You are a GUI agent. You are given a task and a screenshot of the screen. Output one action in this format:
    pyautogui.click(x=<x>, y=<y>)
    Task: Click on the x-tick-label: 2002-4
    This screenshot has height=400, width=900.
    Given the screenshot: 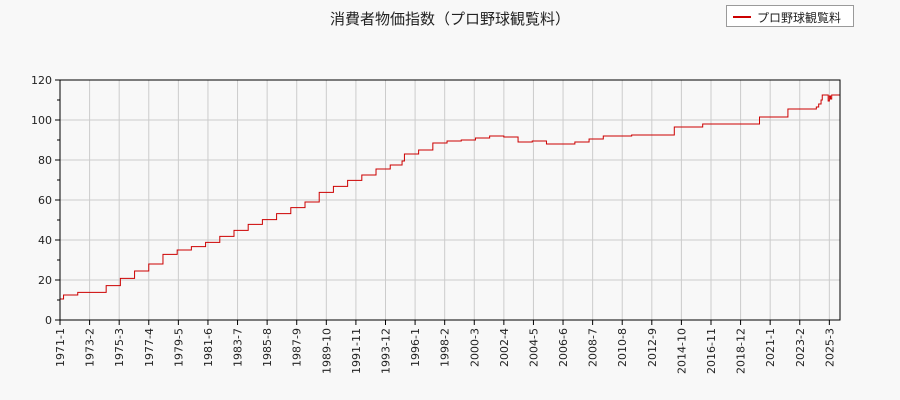 What is the action you would take?
    pyautogui.click(x=504, y=347)
    